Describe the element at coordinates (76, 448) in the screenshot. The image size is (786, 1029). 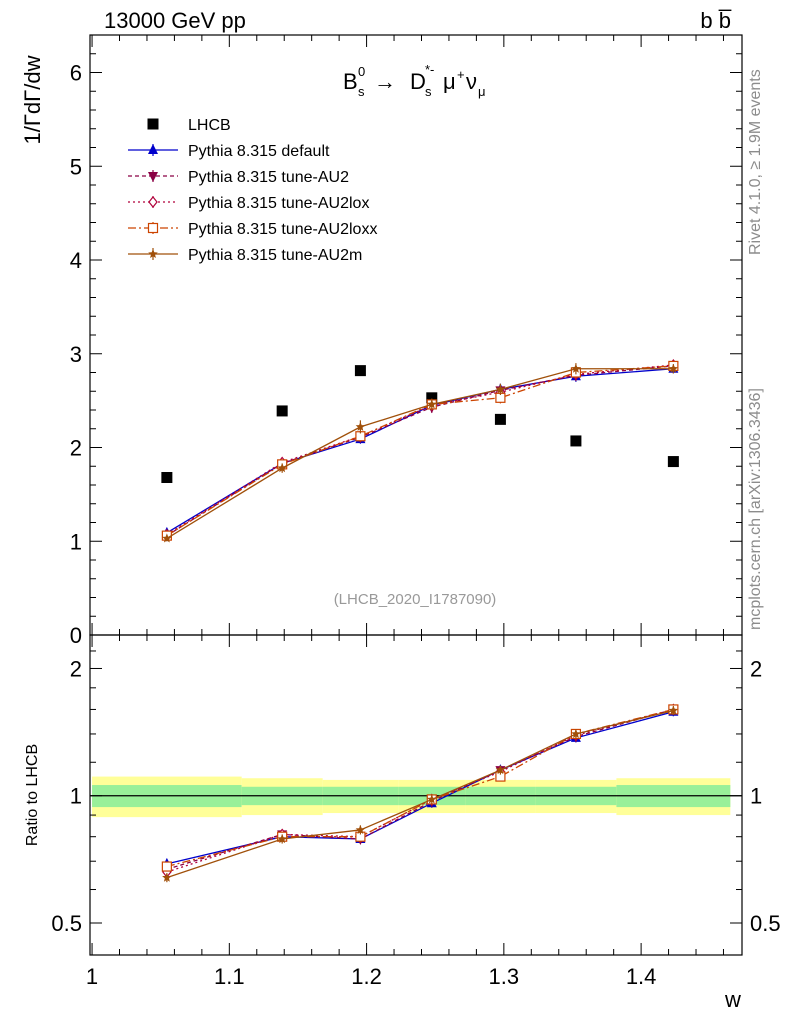
I see `main-ytick-label-2: 2` at that location.